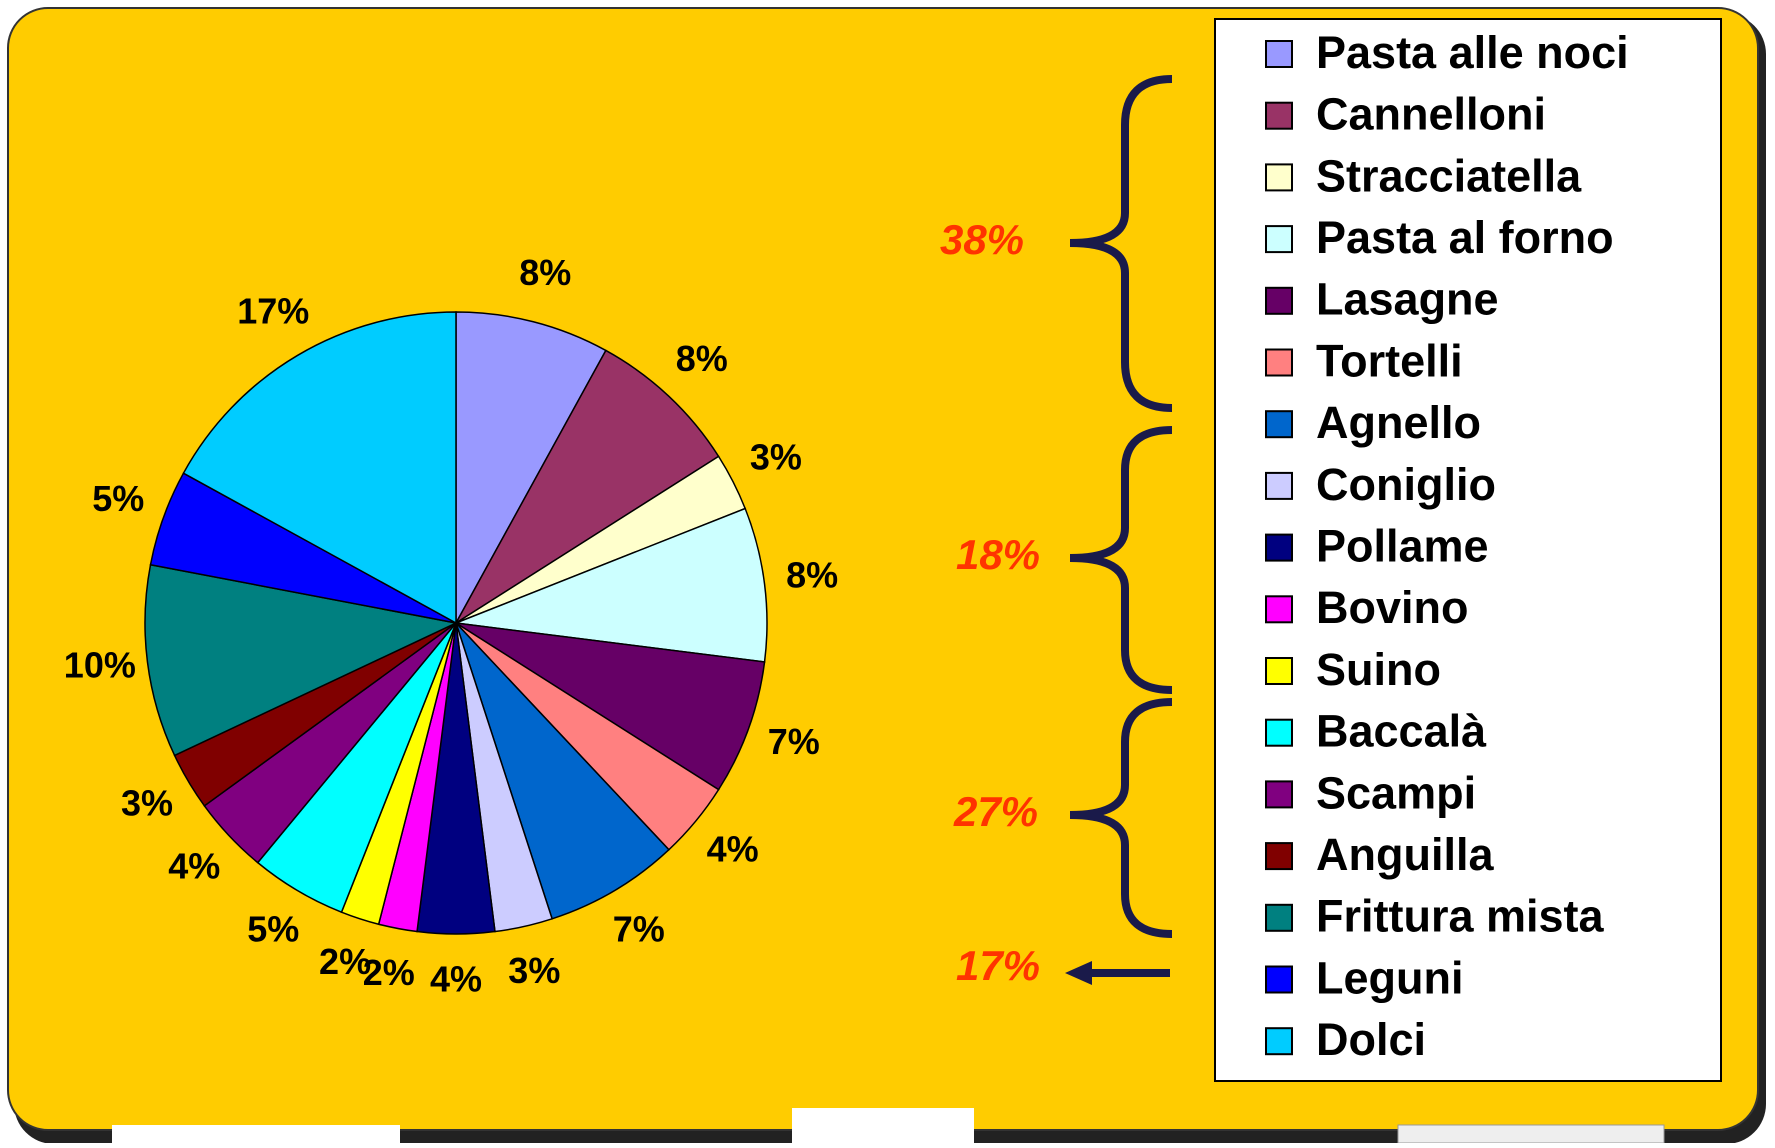 The width and height of the screenshot is (1775, 1148). I want to click on arrow-head, so click(1078, 973).